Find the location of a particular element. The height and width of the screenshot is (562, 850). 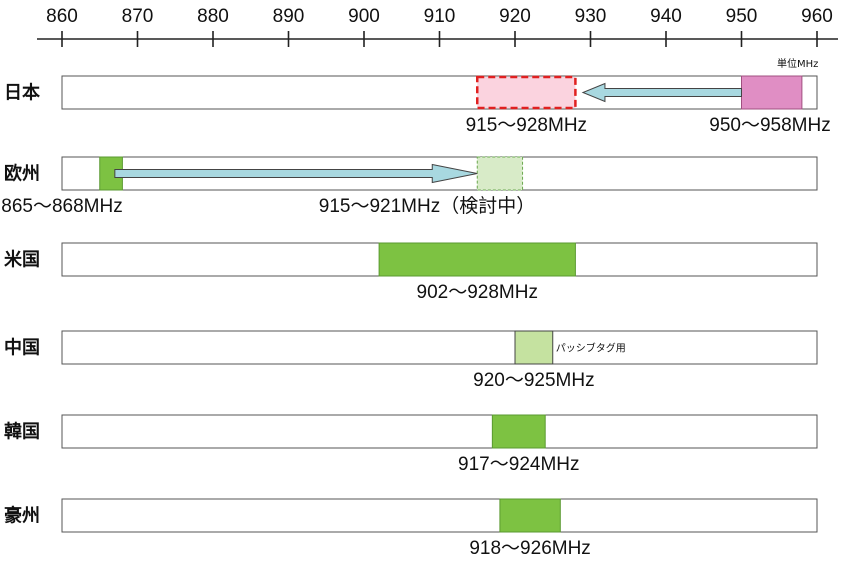

band-range-label: 918～926MHz is located at coordinates (529, 548).